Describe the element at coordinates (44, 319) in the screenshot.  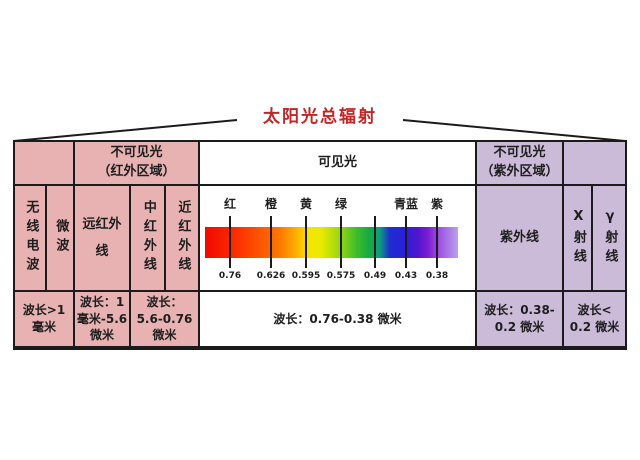
I see `wavelength-cell-radio-microwave: 波长>1 毫米` at that location.